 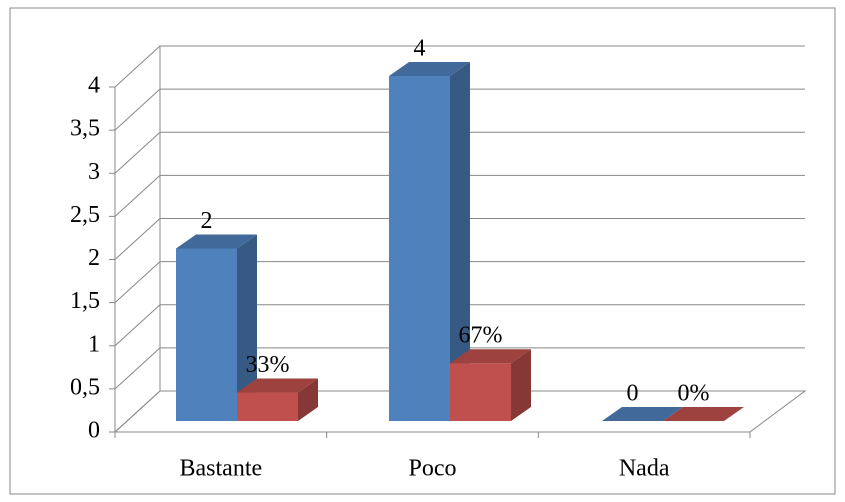 I want to click on data-label: 4, so click(x=420, y=49).